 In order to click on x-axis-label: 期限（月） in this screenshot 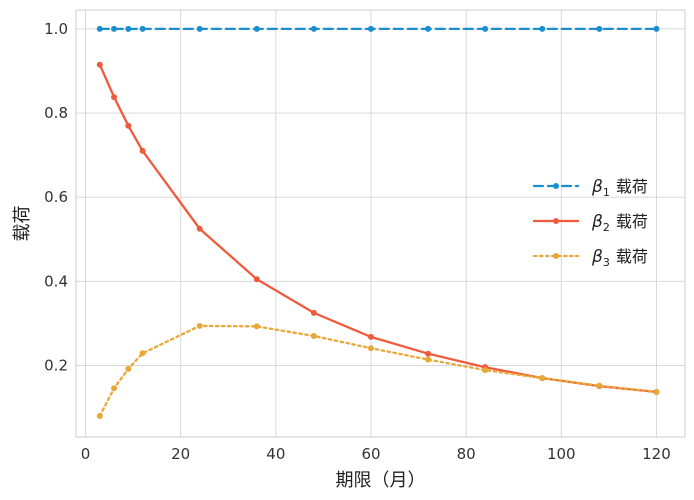, I will do `click(381, 480)`.